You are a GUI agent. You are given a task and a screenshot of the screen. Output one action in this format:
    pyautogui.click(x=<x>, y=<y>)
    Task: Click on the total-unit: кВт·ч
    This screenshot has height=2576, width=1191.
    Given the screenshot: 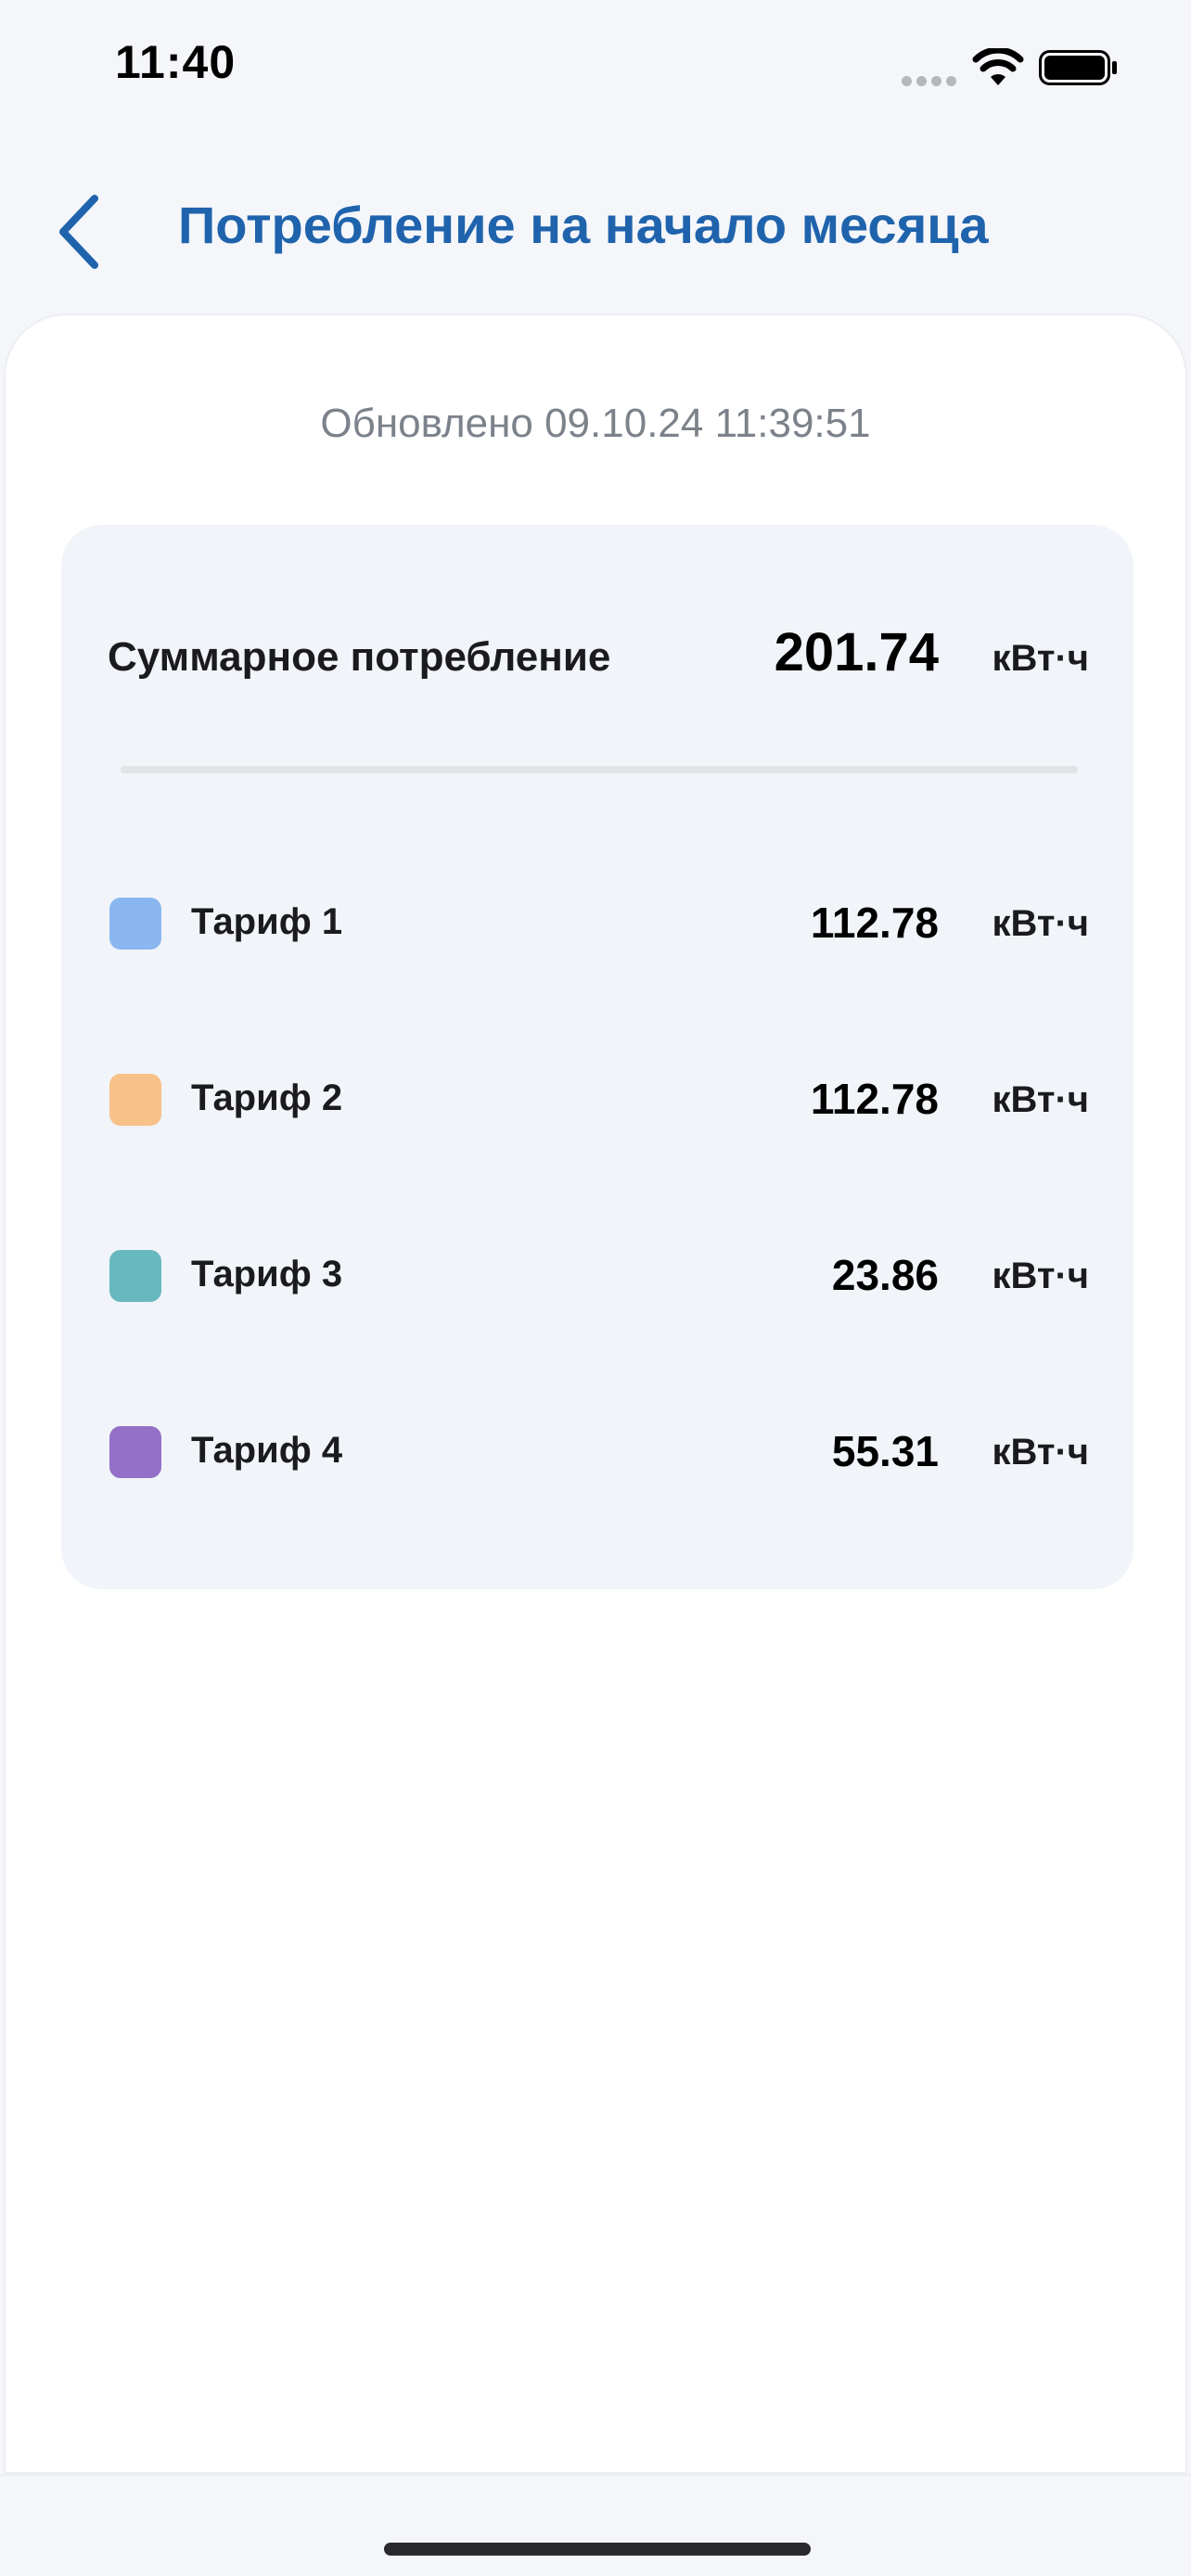 What is the action you would take?
    pyautogui.click(x=1040, y=658)
    